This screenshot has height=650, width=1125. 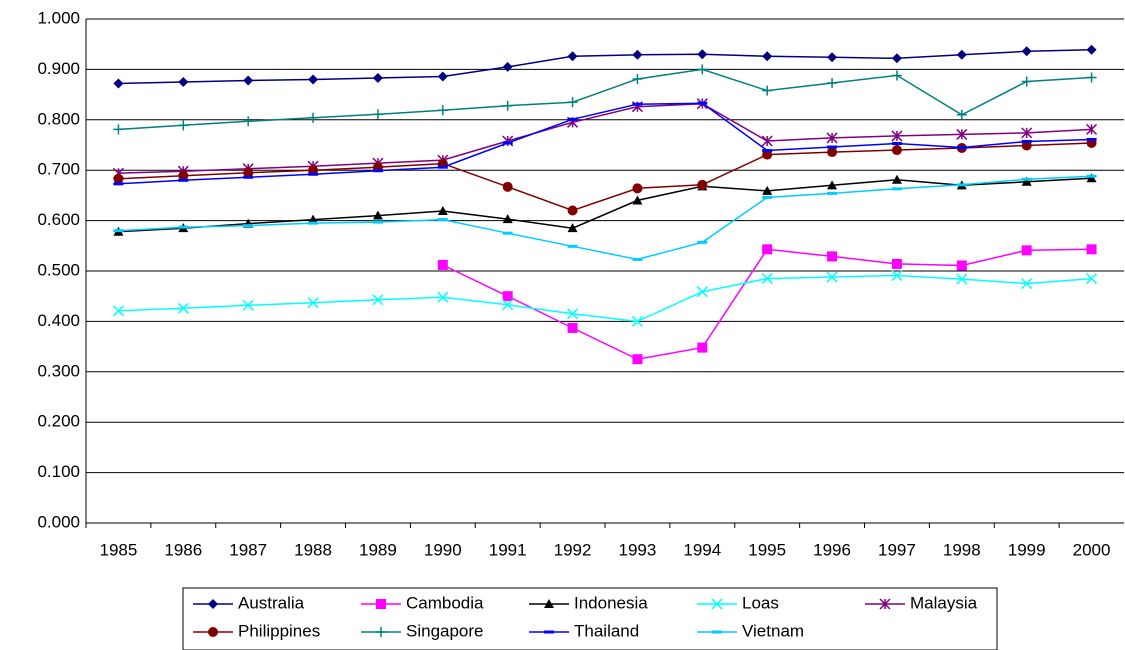 I want to click on y-tick-label: 0.700, so click(x=58, y=169).